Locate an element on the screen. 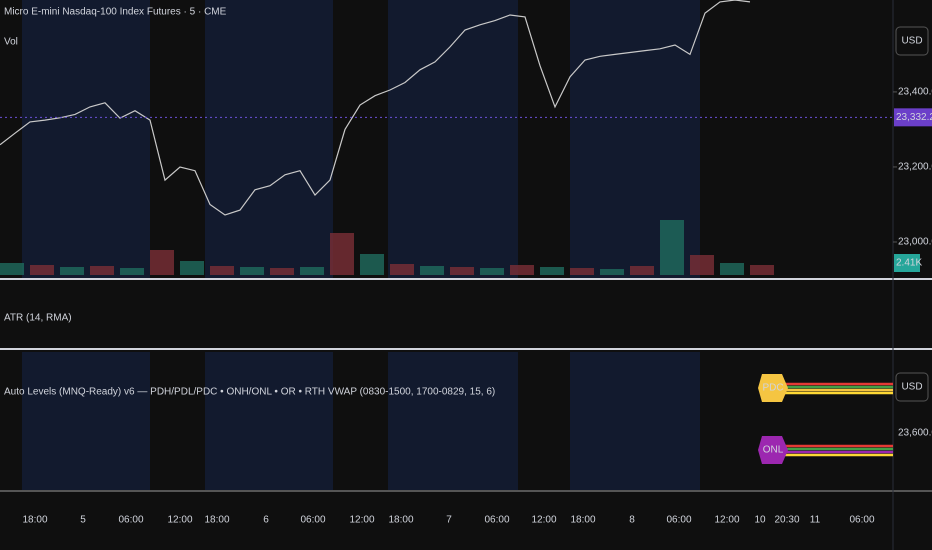 The height and width of the screenshot is (550, 932). atr-title: ATR (14, RMA) is located at coordinates (38, 318).